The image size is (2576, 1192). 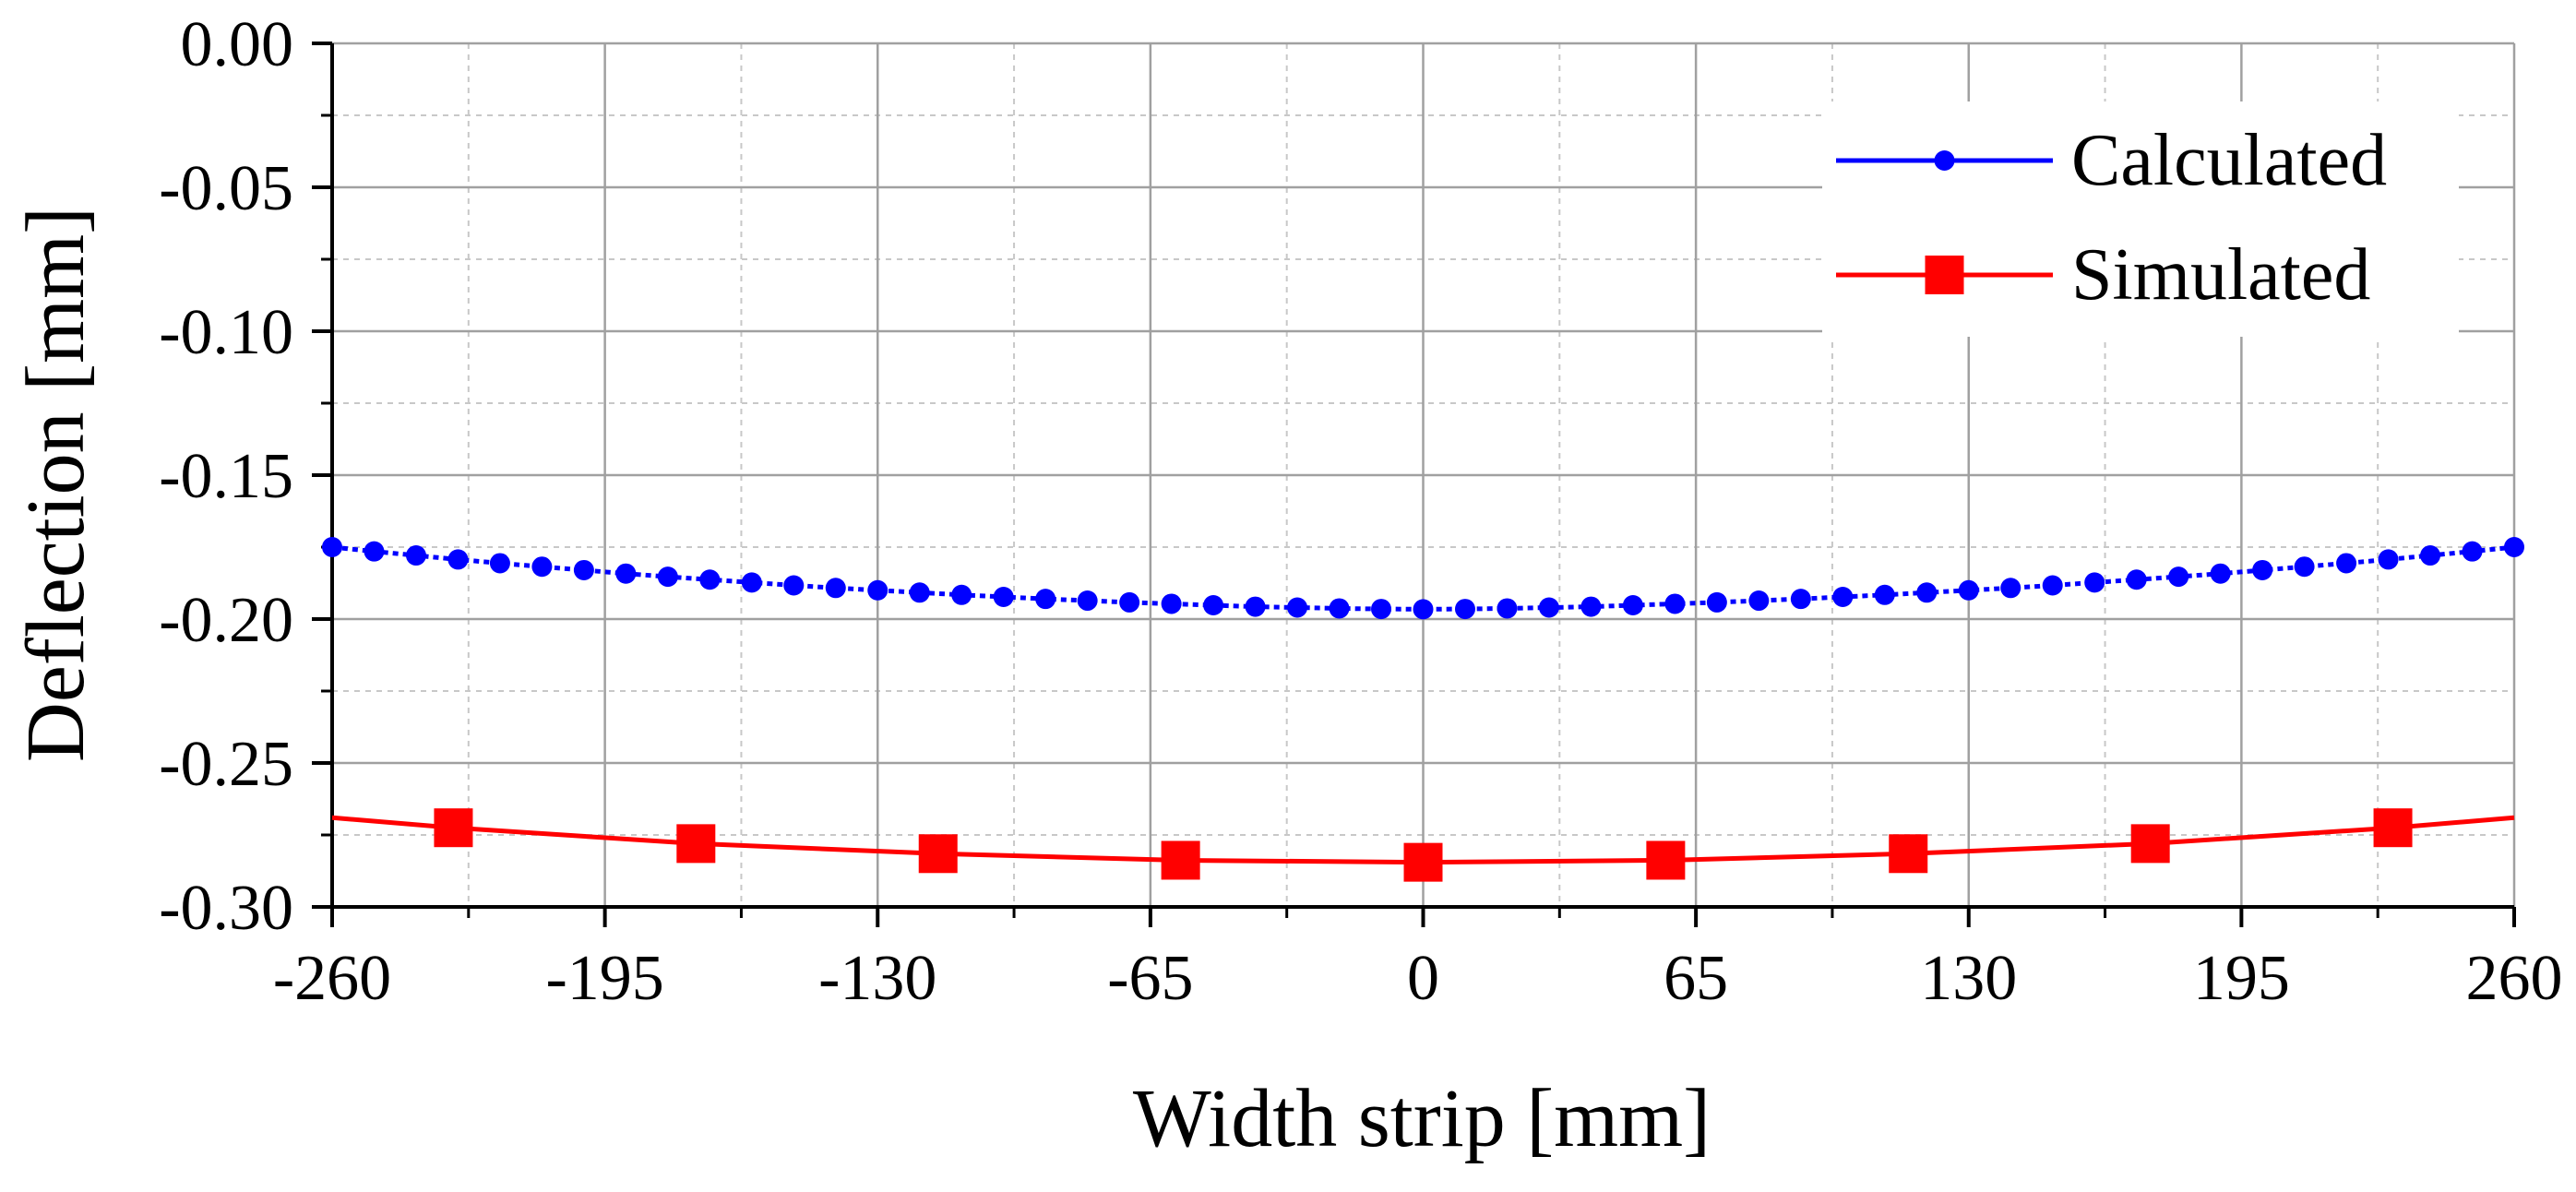 I want to click on y-tick-label: -0.25, so click(x=226, y=764).